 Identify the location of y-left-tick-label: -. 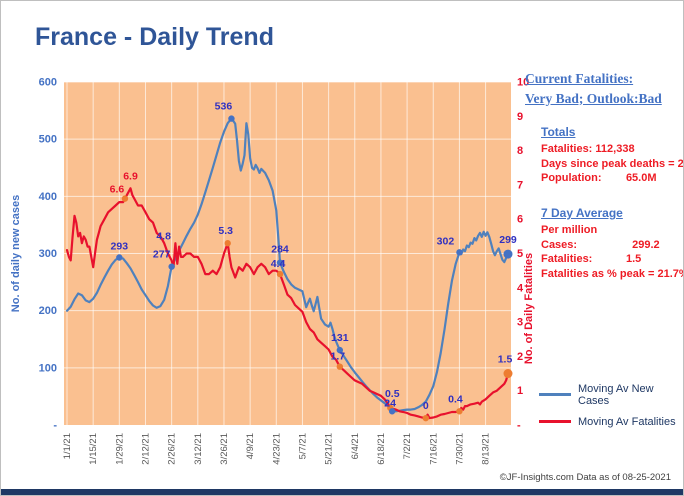
(55, 426).